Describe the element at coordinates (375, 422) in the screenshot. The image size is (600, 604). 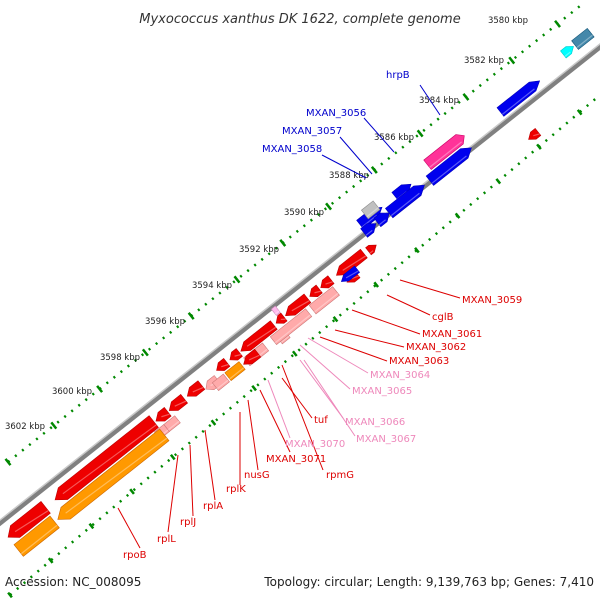
I see `gene-label: MXAN_3066` at that location.